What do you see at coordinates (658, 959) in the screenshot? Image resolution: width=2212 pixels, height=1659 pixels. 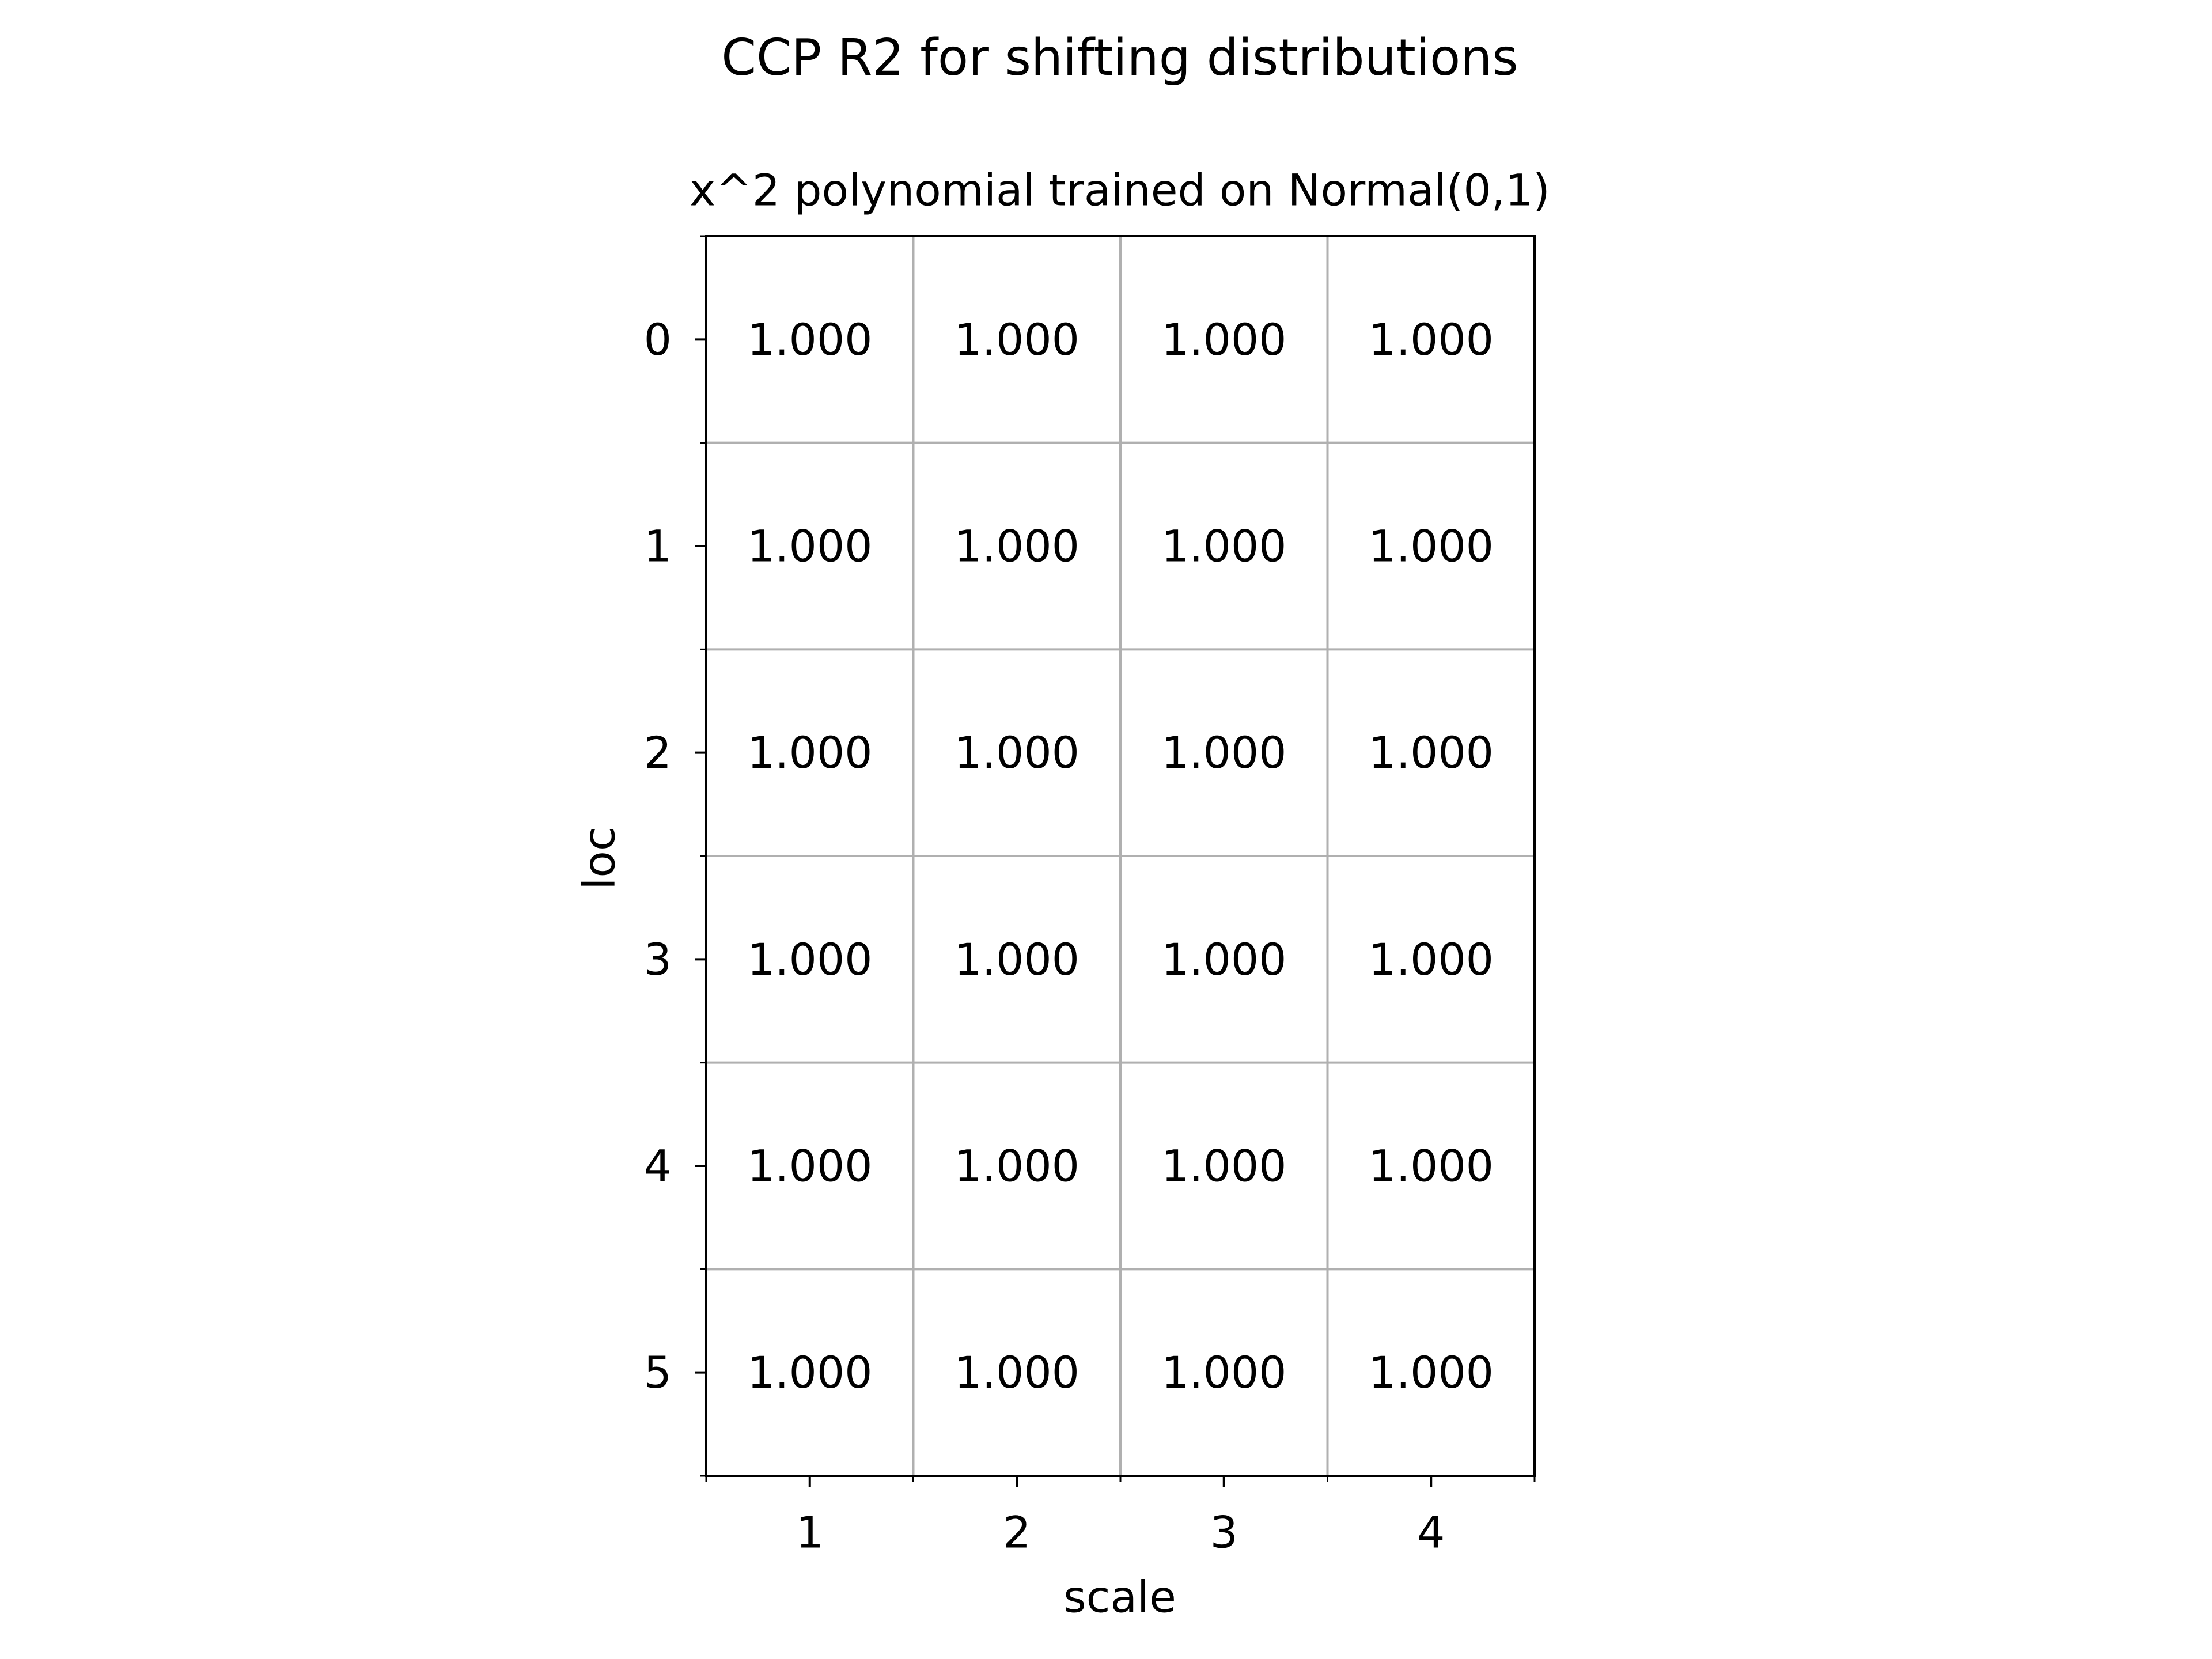 I see `y-tick-label: 3` at bounding box center [658, 959].